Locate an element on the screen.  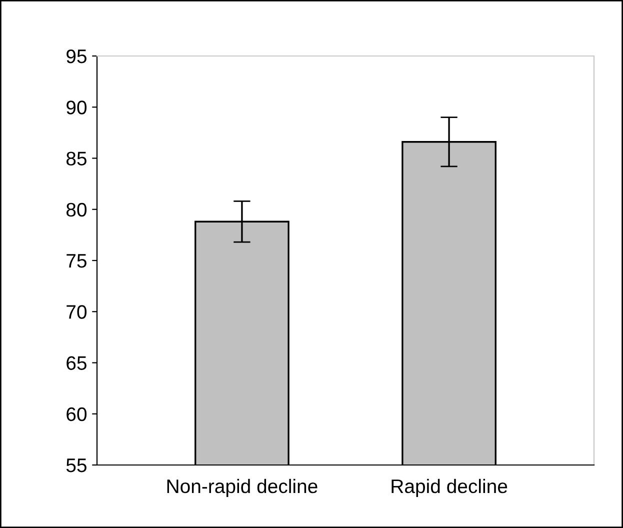
y-tick-label: 65 is located at coordinates (76, 363).